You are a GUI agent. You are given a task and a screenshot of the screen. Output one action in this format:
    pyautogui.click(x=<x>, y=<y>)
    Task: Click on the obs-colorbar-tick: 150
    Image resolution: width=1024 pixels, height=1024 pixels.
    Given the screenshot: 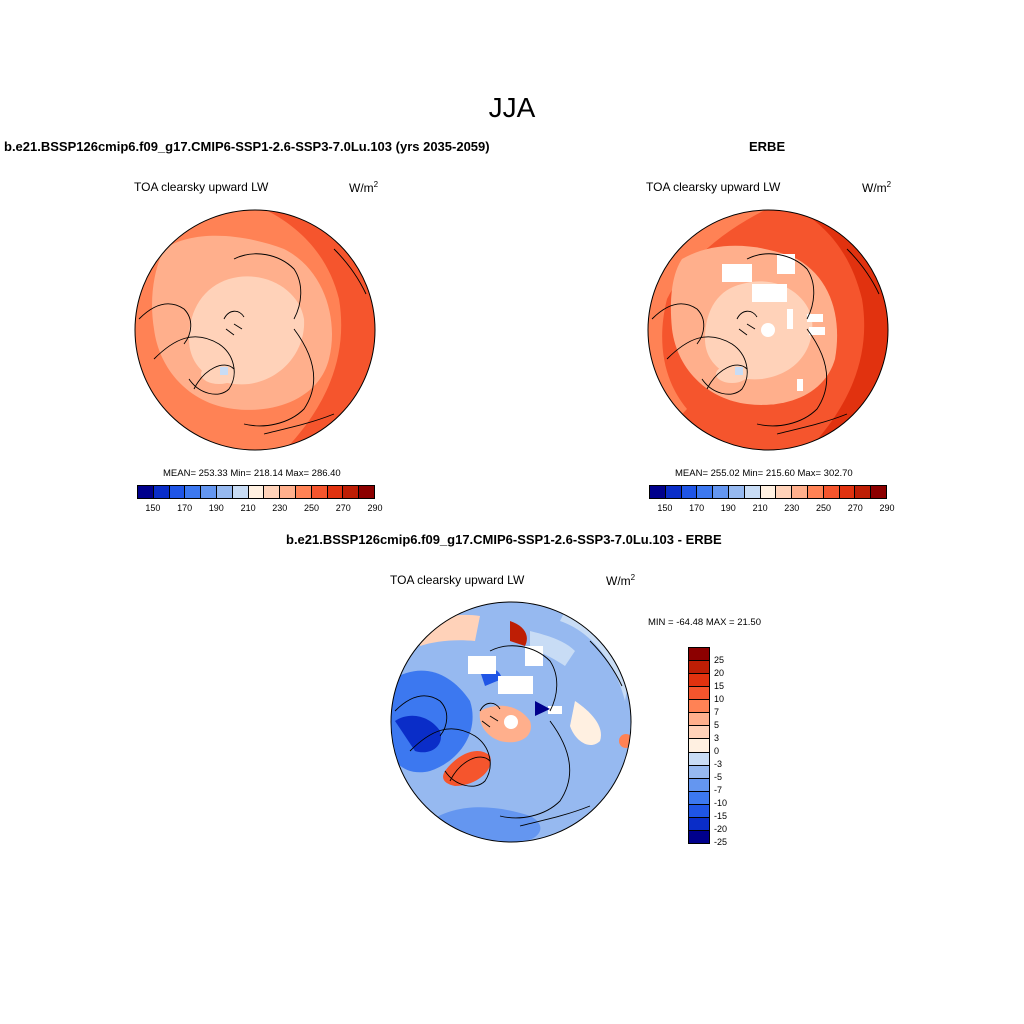 What is the action you would take?
    pyautogui.click(x=665, y=508)
    